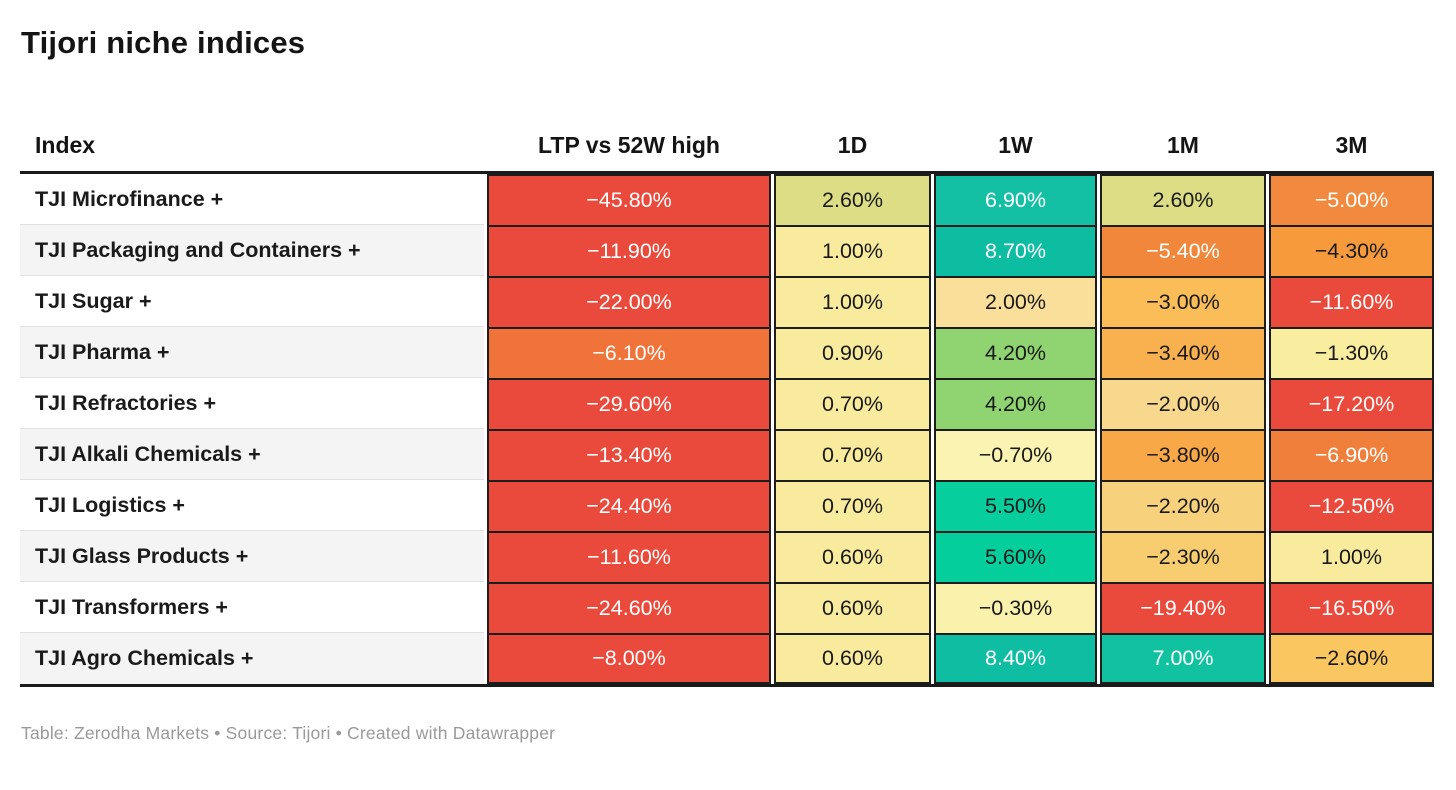 Image resolution: width=1456 pixels, height=790 pixels. I want to click on value-cell: 0.90%, so click(852, 352).